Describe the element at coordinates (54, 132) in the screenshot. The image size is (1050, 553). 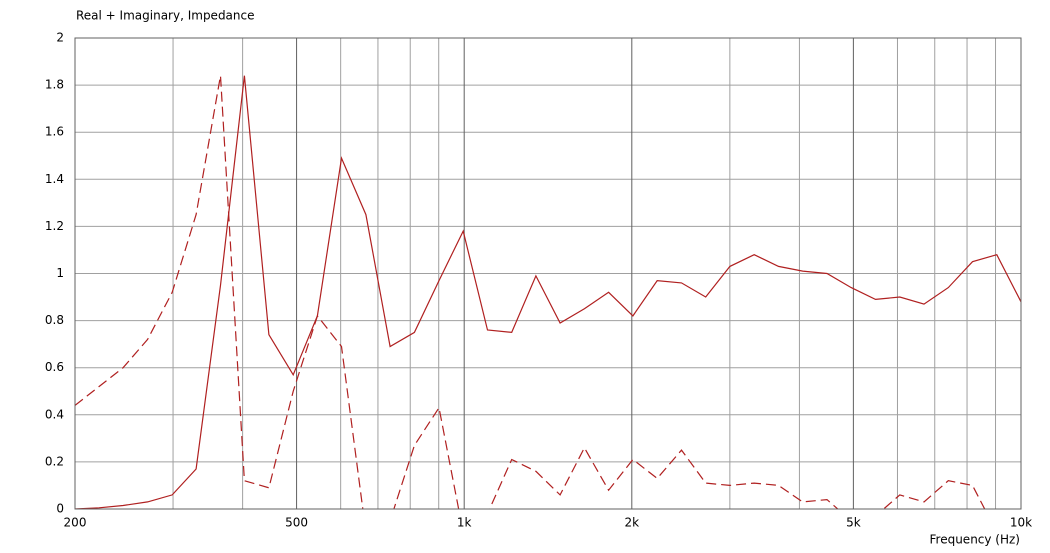
I see `y-tick-label: 1.6` at that location.